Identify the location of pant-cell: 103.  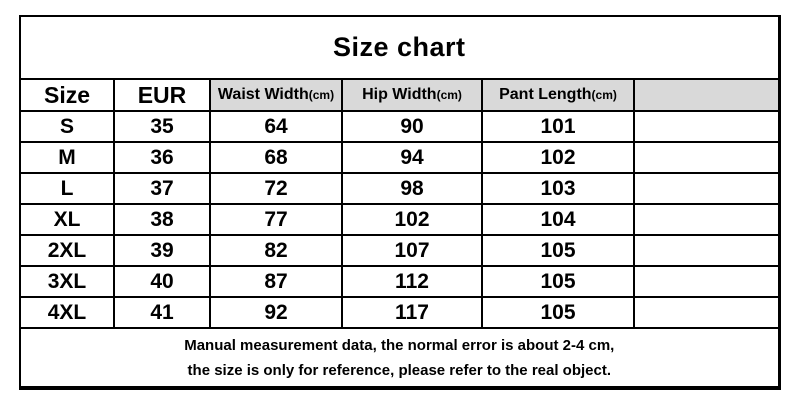
(558, 188).